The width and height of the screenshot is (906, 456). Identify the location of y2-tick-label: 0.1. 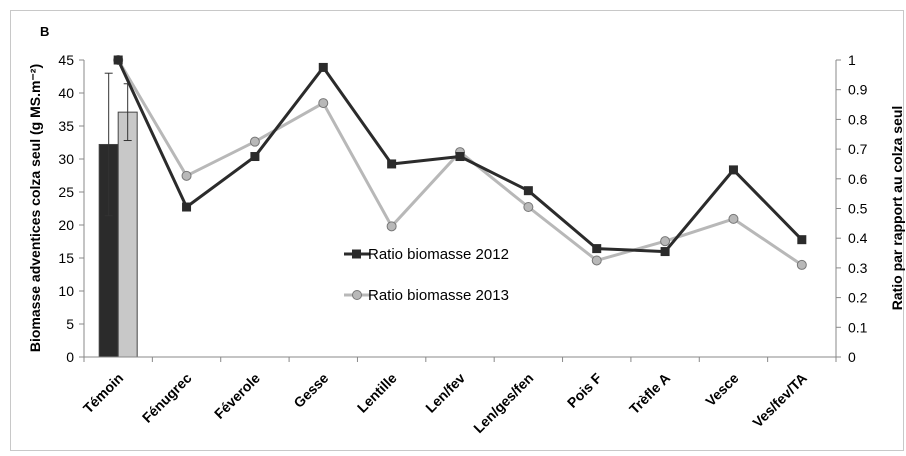
(858, 327).